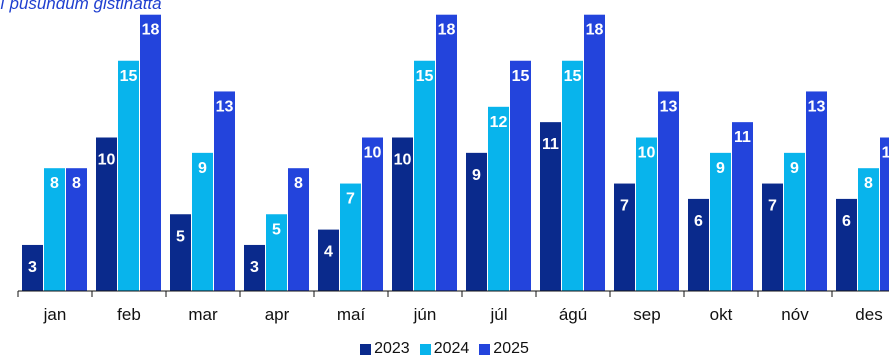  I want to click on x-axis, so click(453, 293).